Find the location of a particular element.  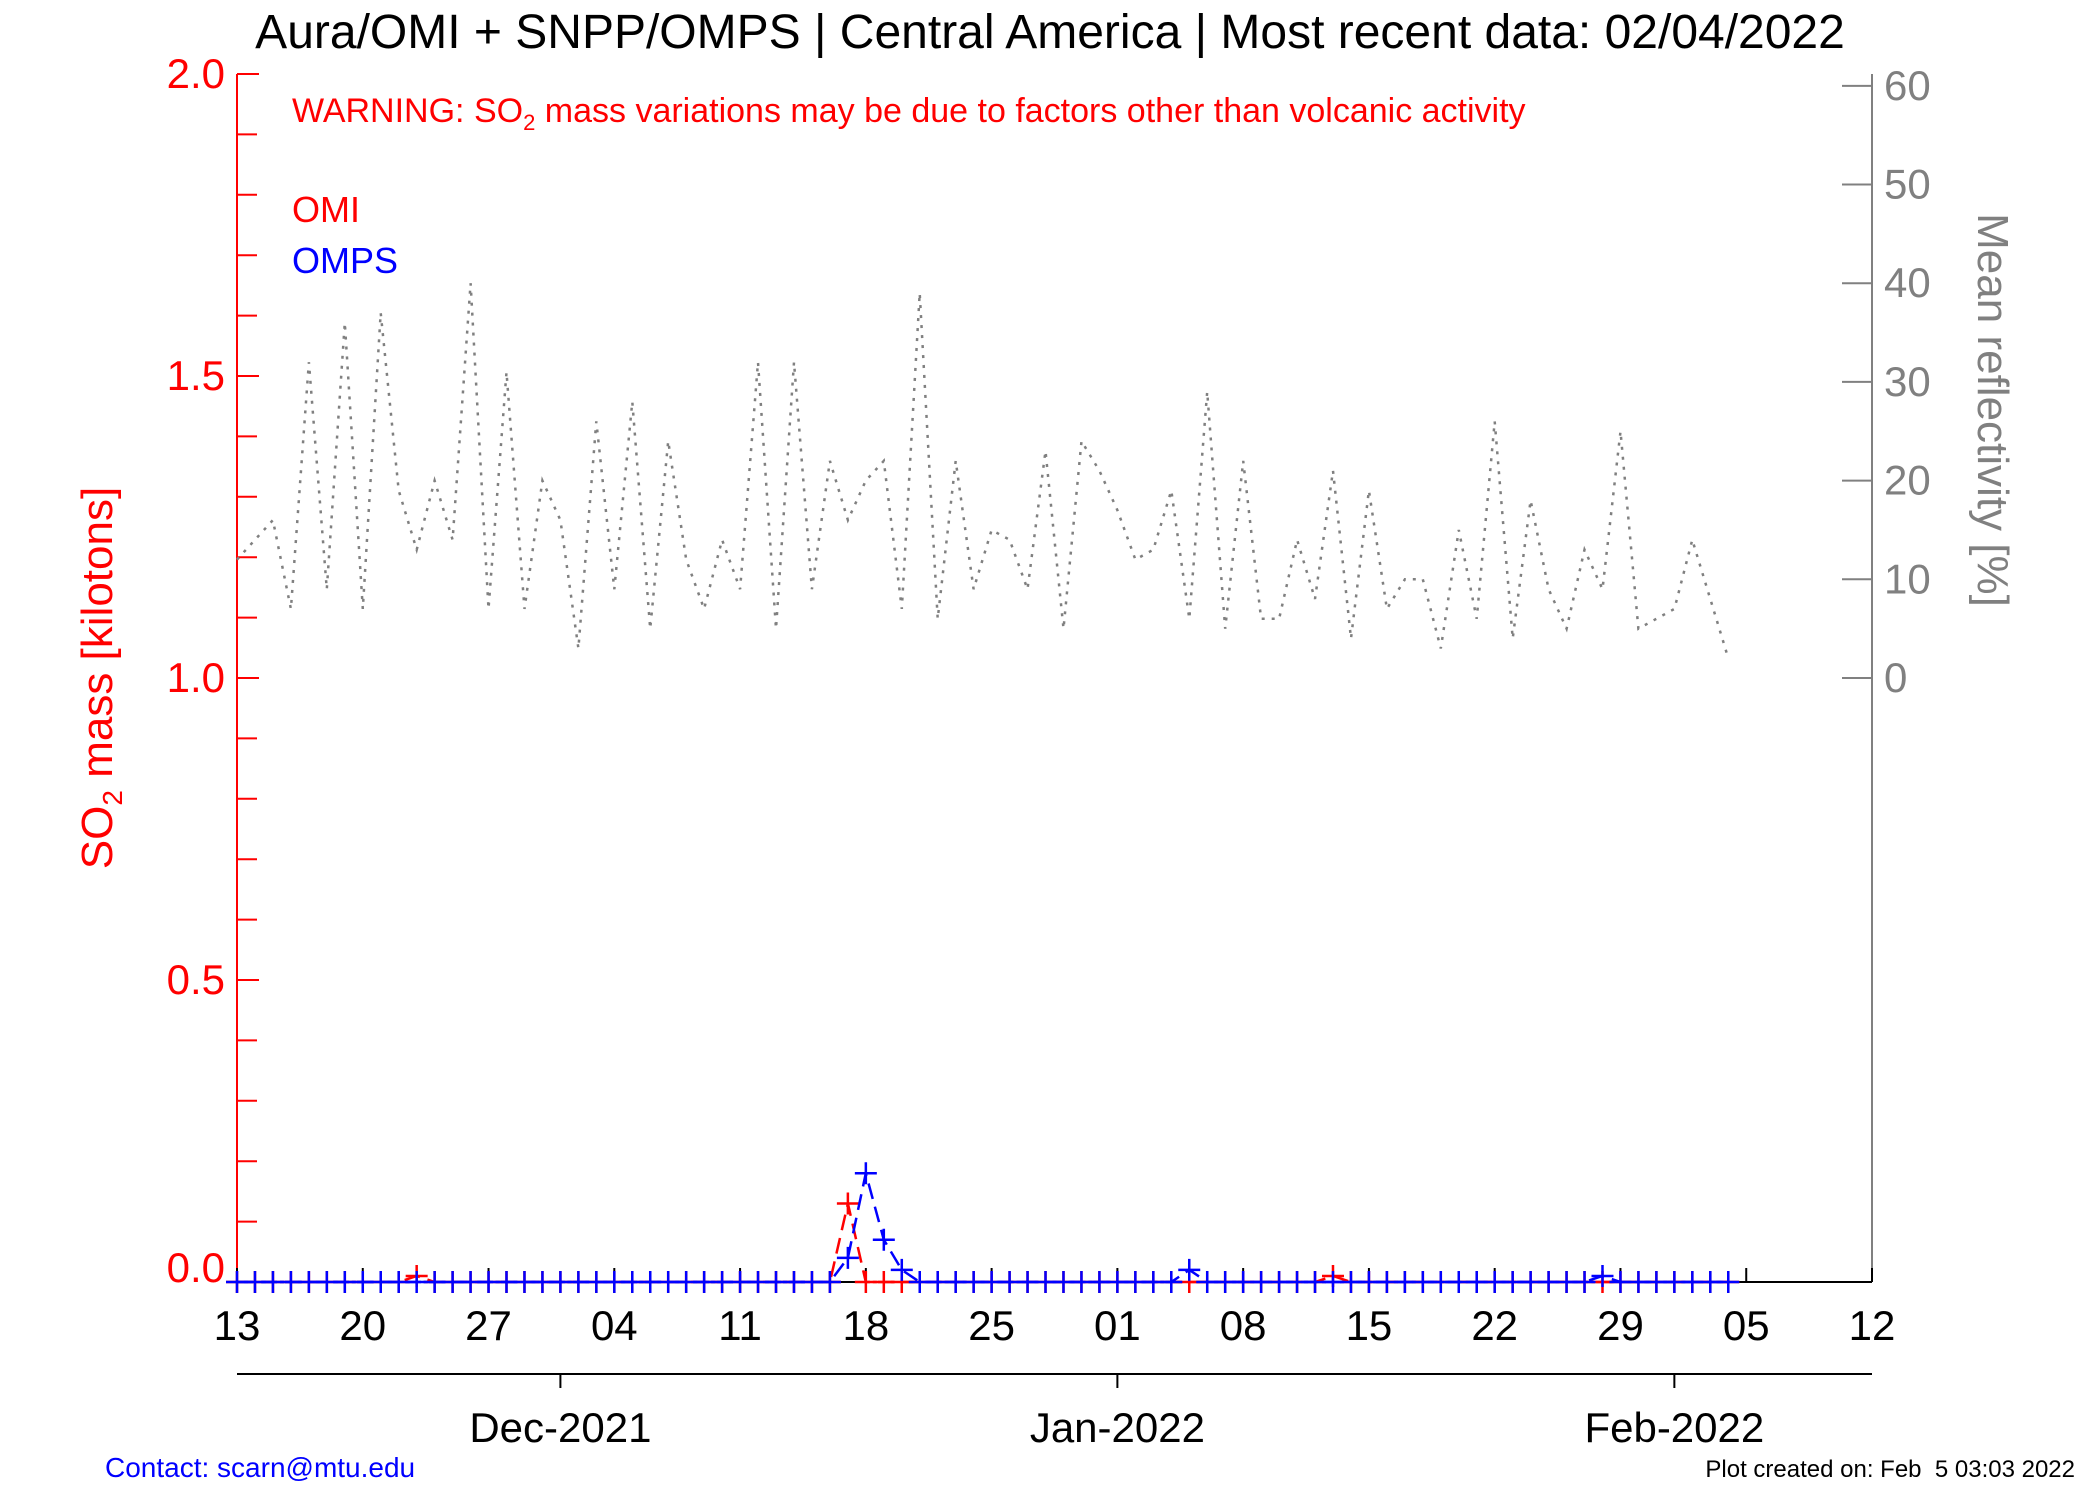

month-label: Jan-2022 is located at coordinates (1117, 1427).